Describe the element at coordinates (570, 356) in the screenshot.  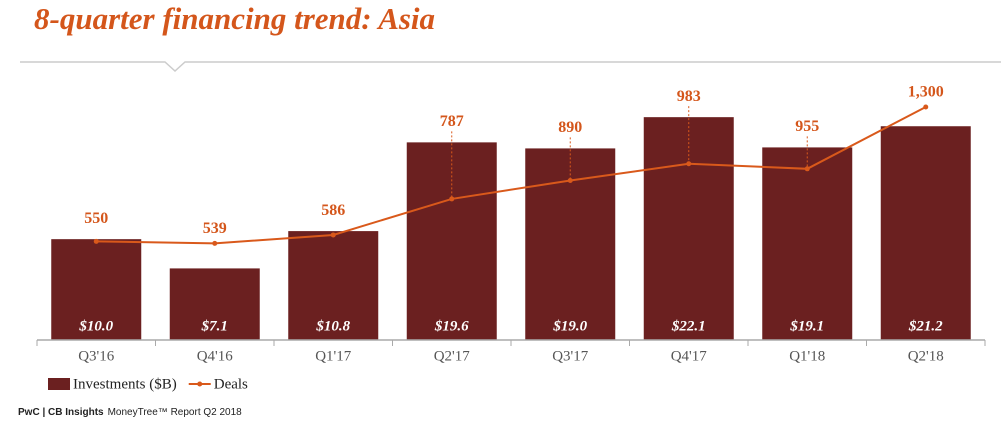
I see `x-tick-label: Q3'17` at that location.